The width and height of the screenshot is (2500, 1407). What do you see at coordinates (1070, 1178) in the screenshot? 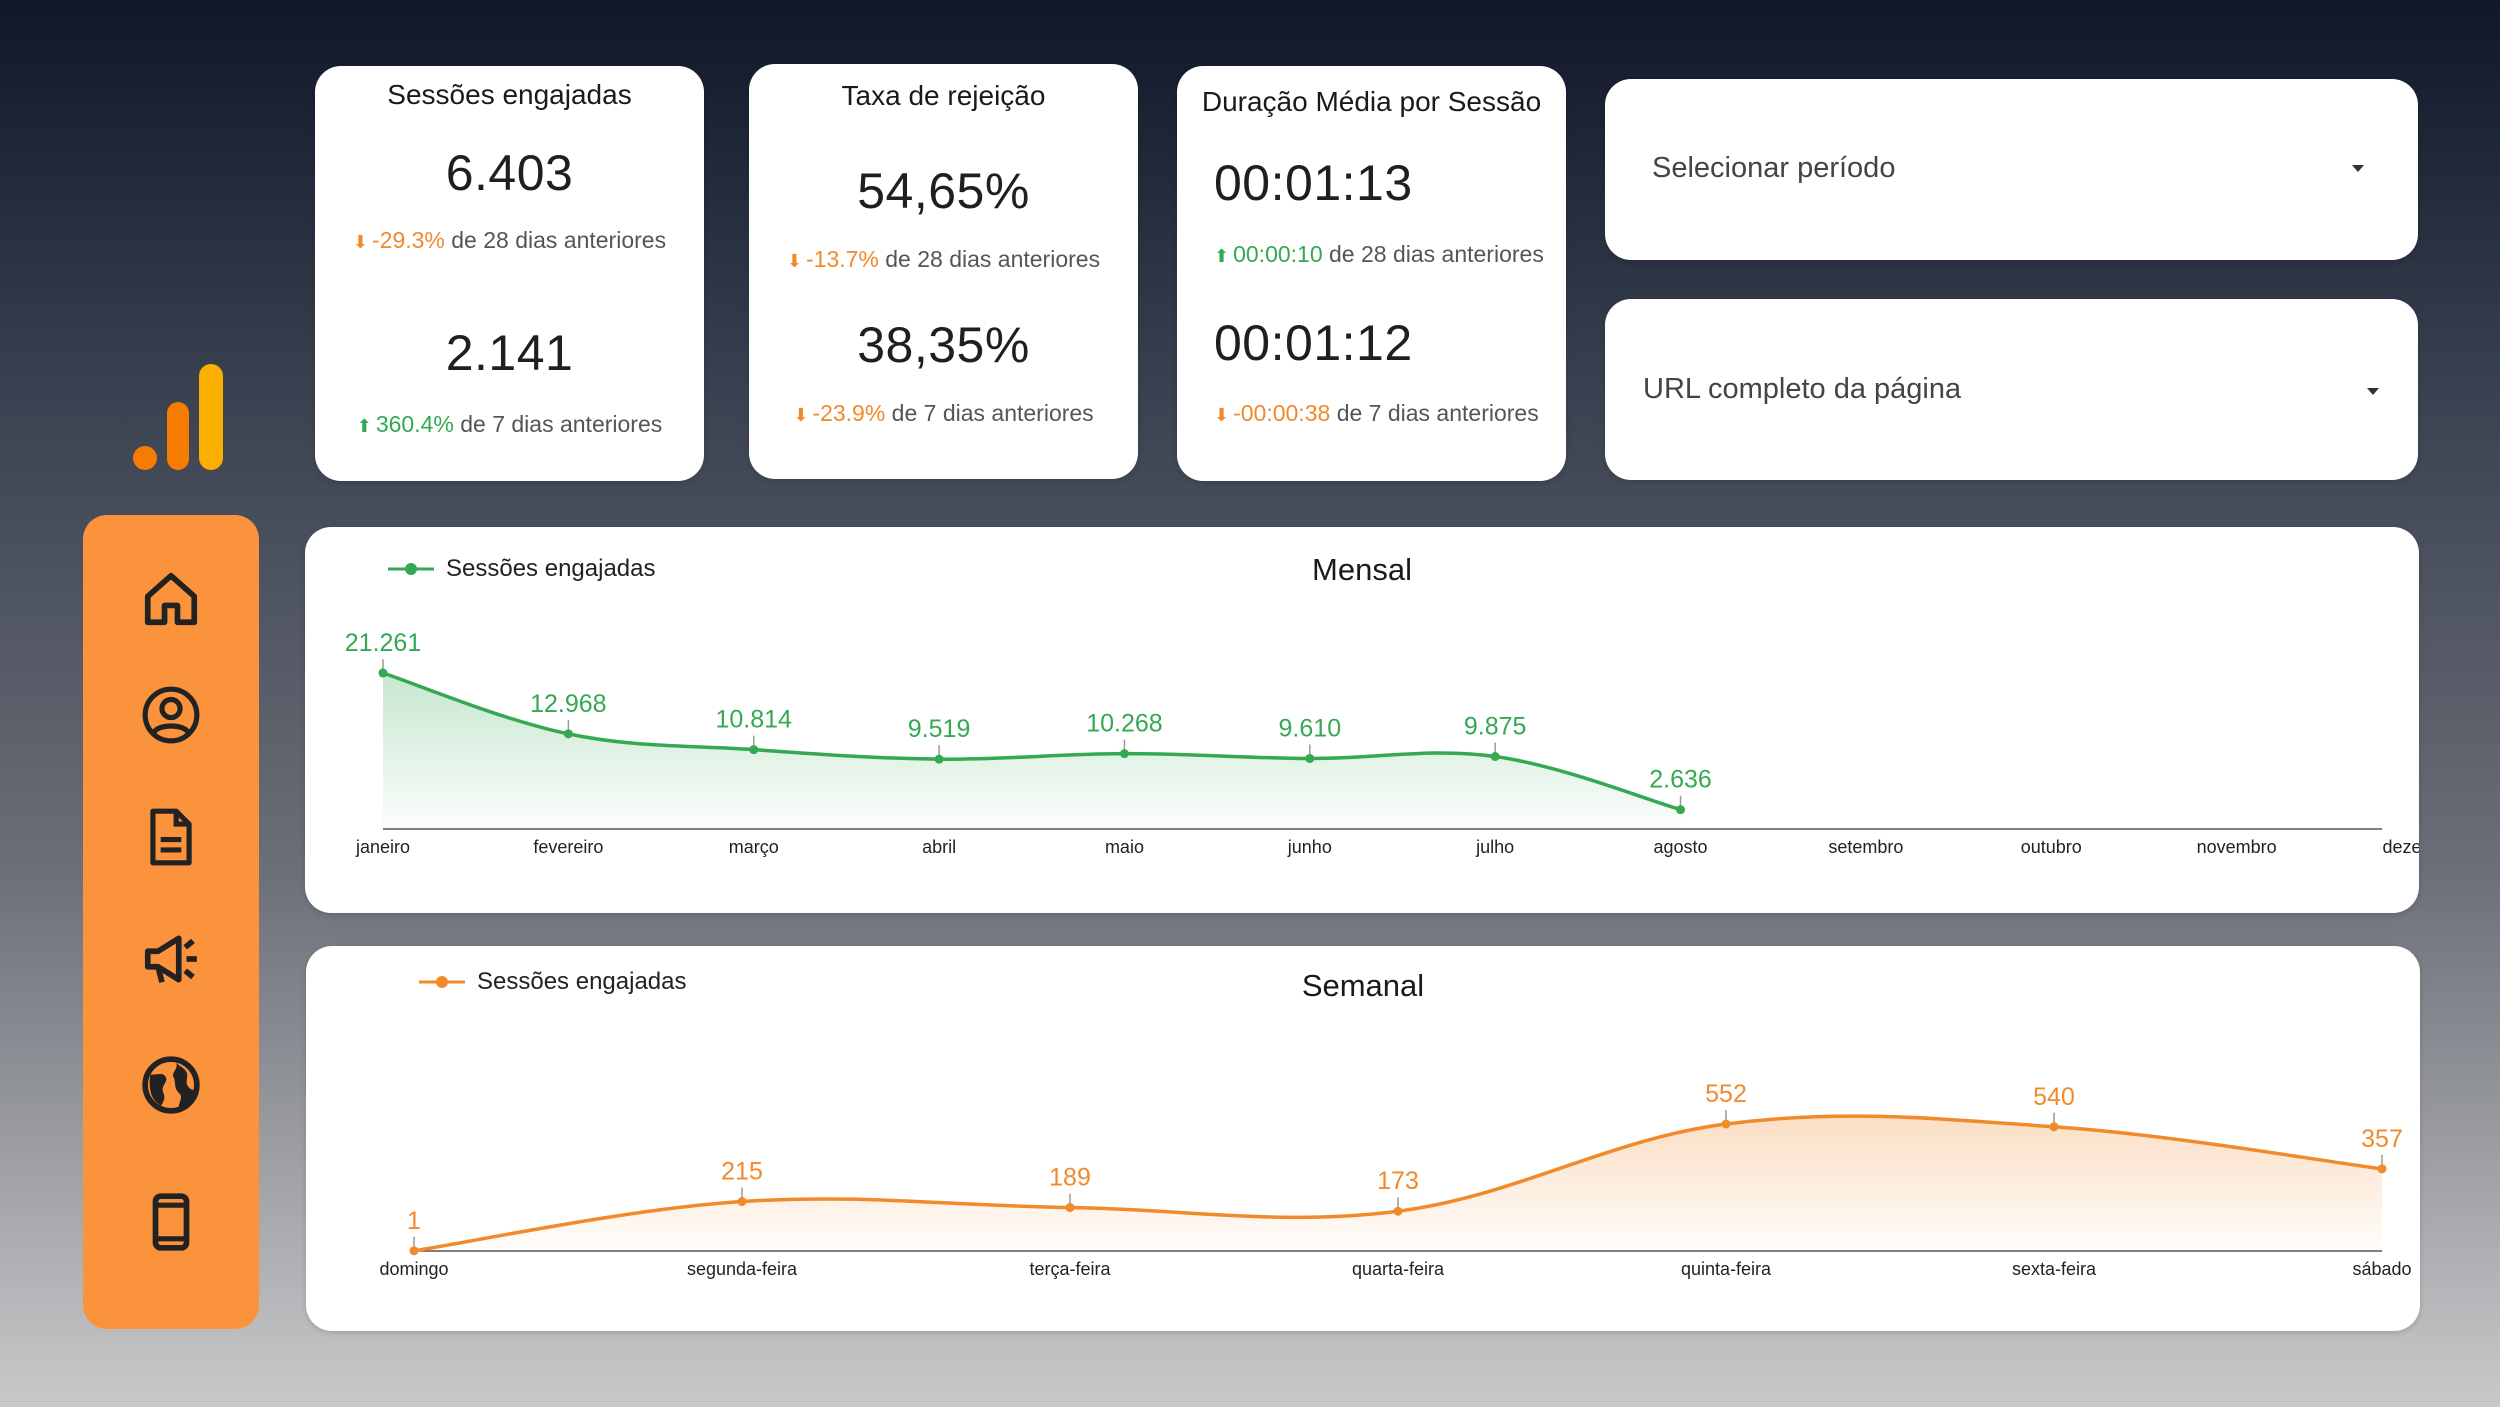
I see `data-label: 189` at bounding box center [1070, 1178].